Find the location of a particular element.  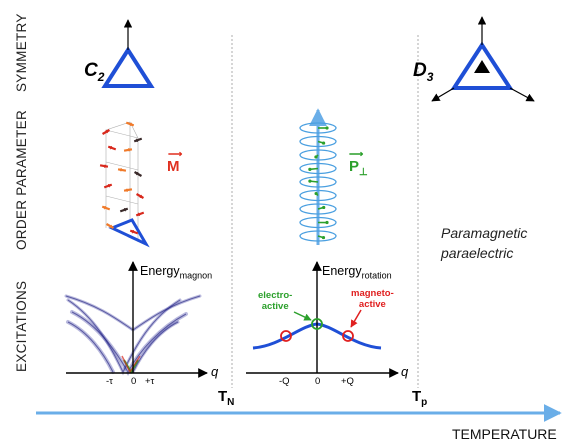

rotation-ylabel: Energyrotation is located at coordinates (357, 272).